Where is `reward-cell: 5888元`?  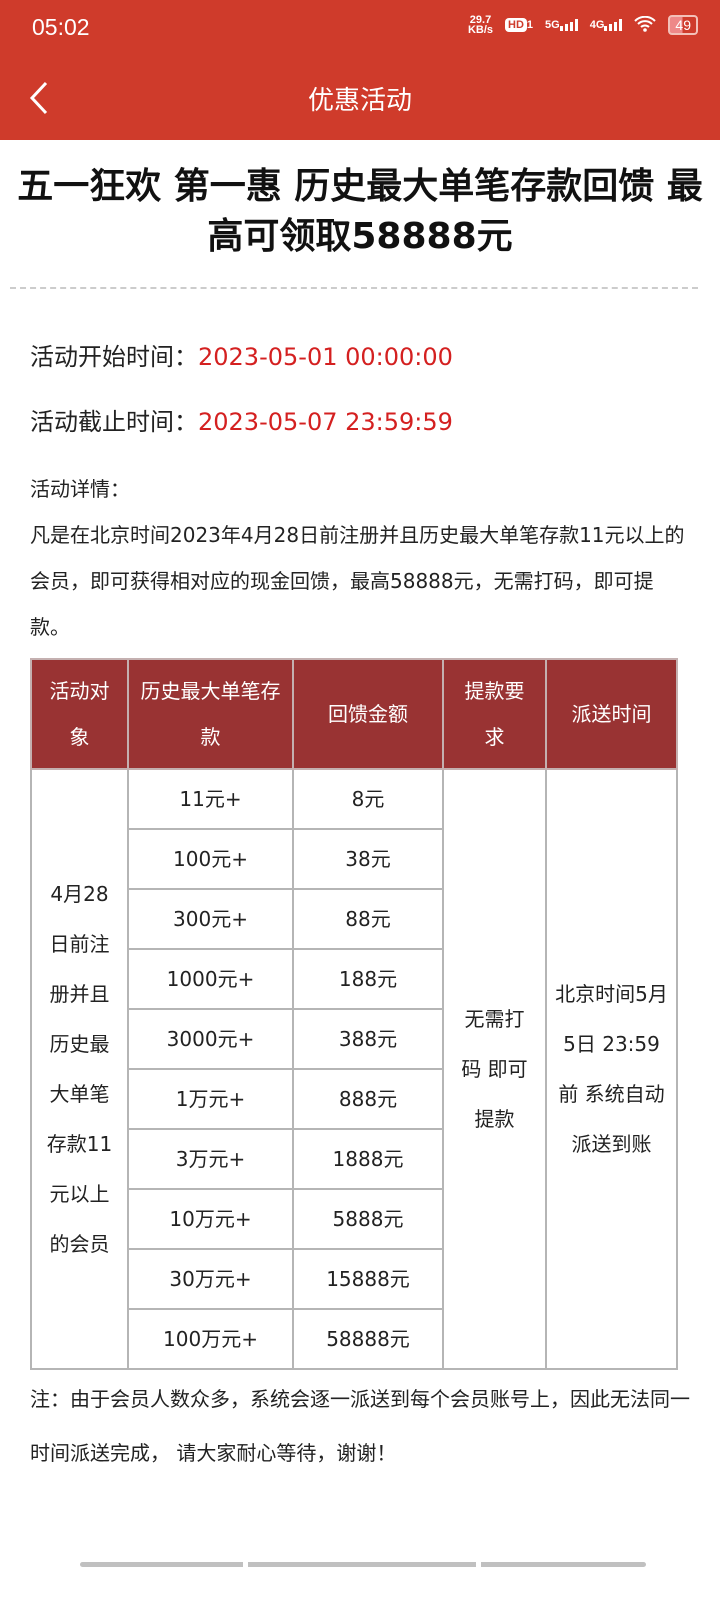
reward-cell: 5888元 is located at coordinates (368, 1219).